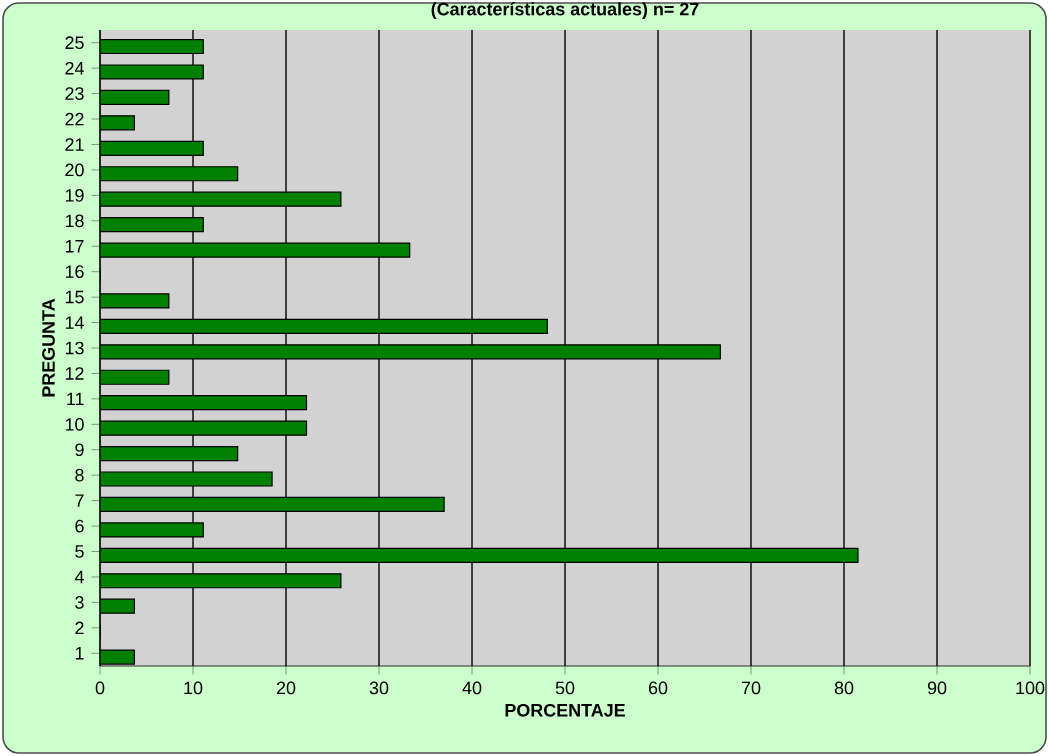  I want to click on x-axis-title: PORCENTAJE, so click(565, 710).